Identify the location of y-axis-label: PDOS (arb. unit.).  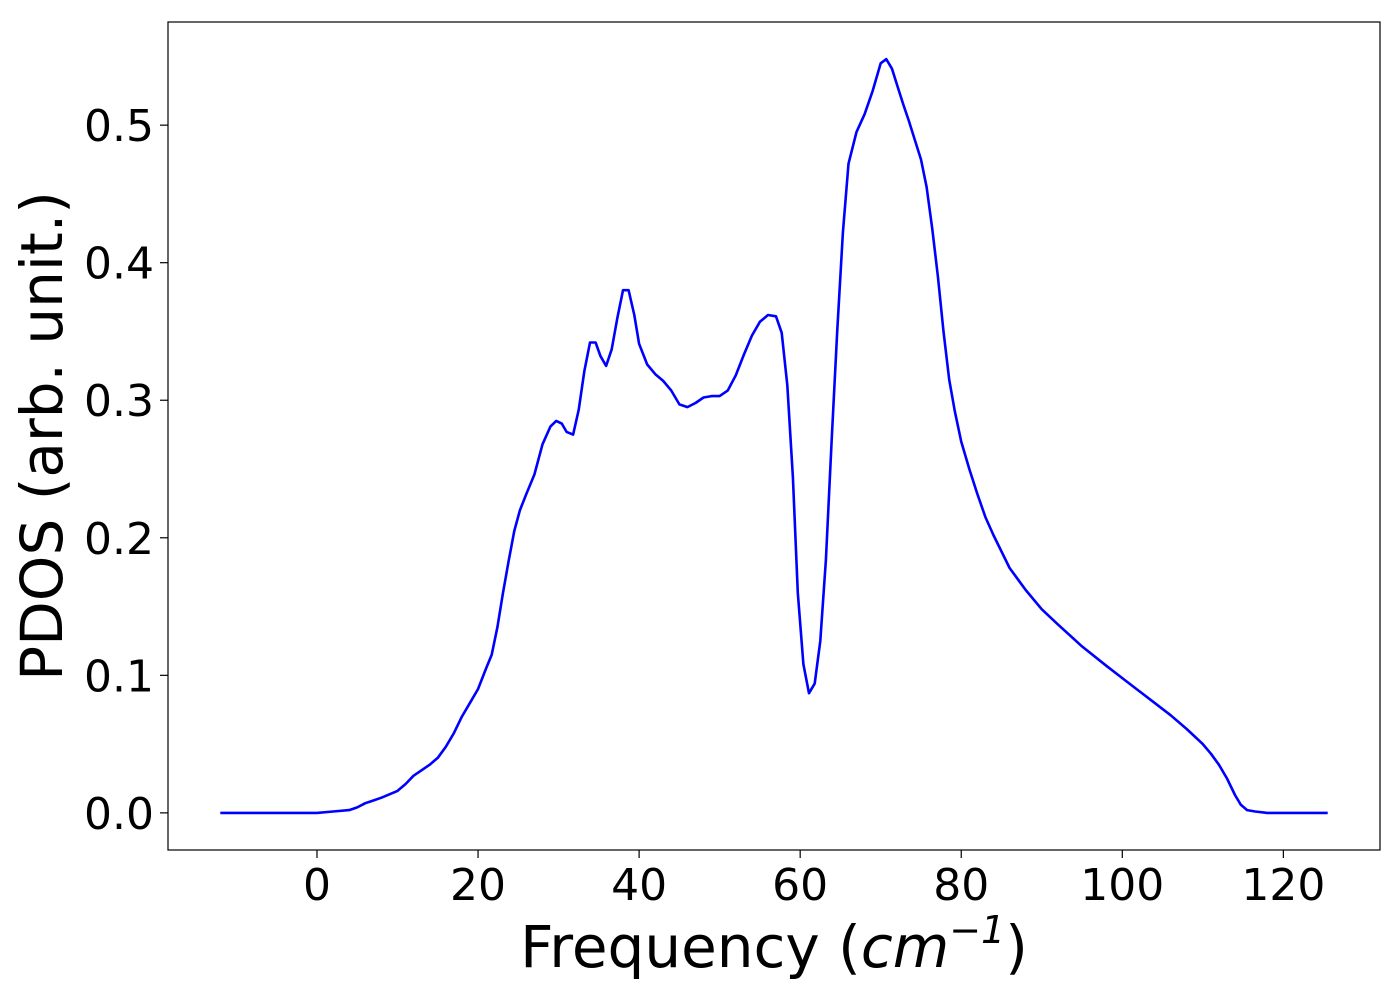
(42, 436).